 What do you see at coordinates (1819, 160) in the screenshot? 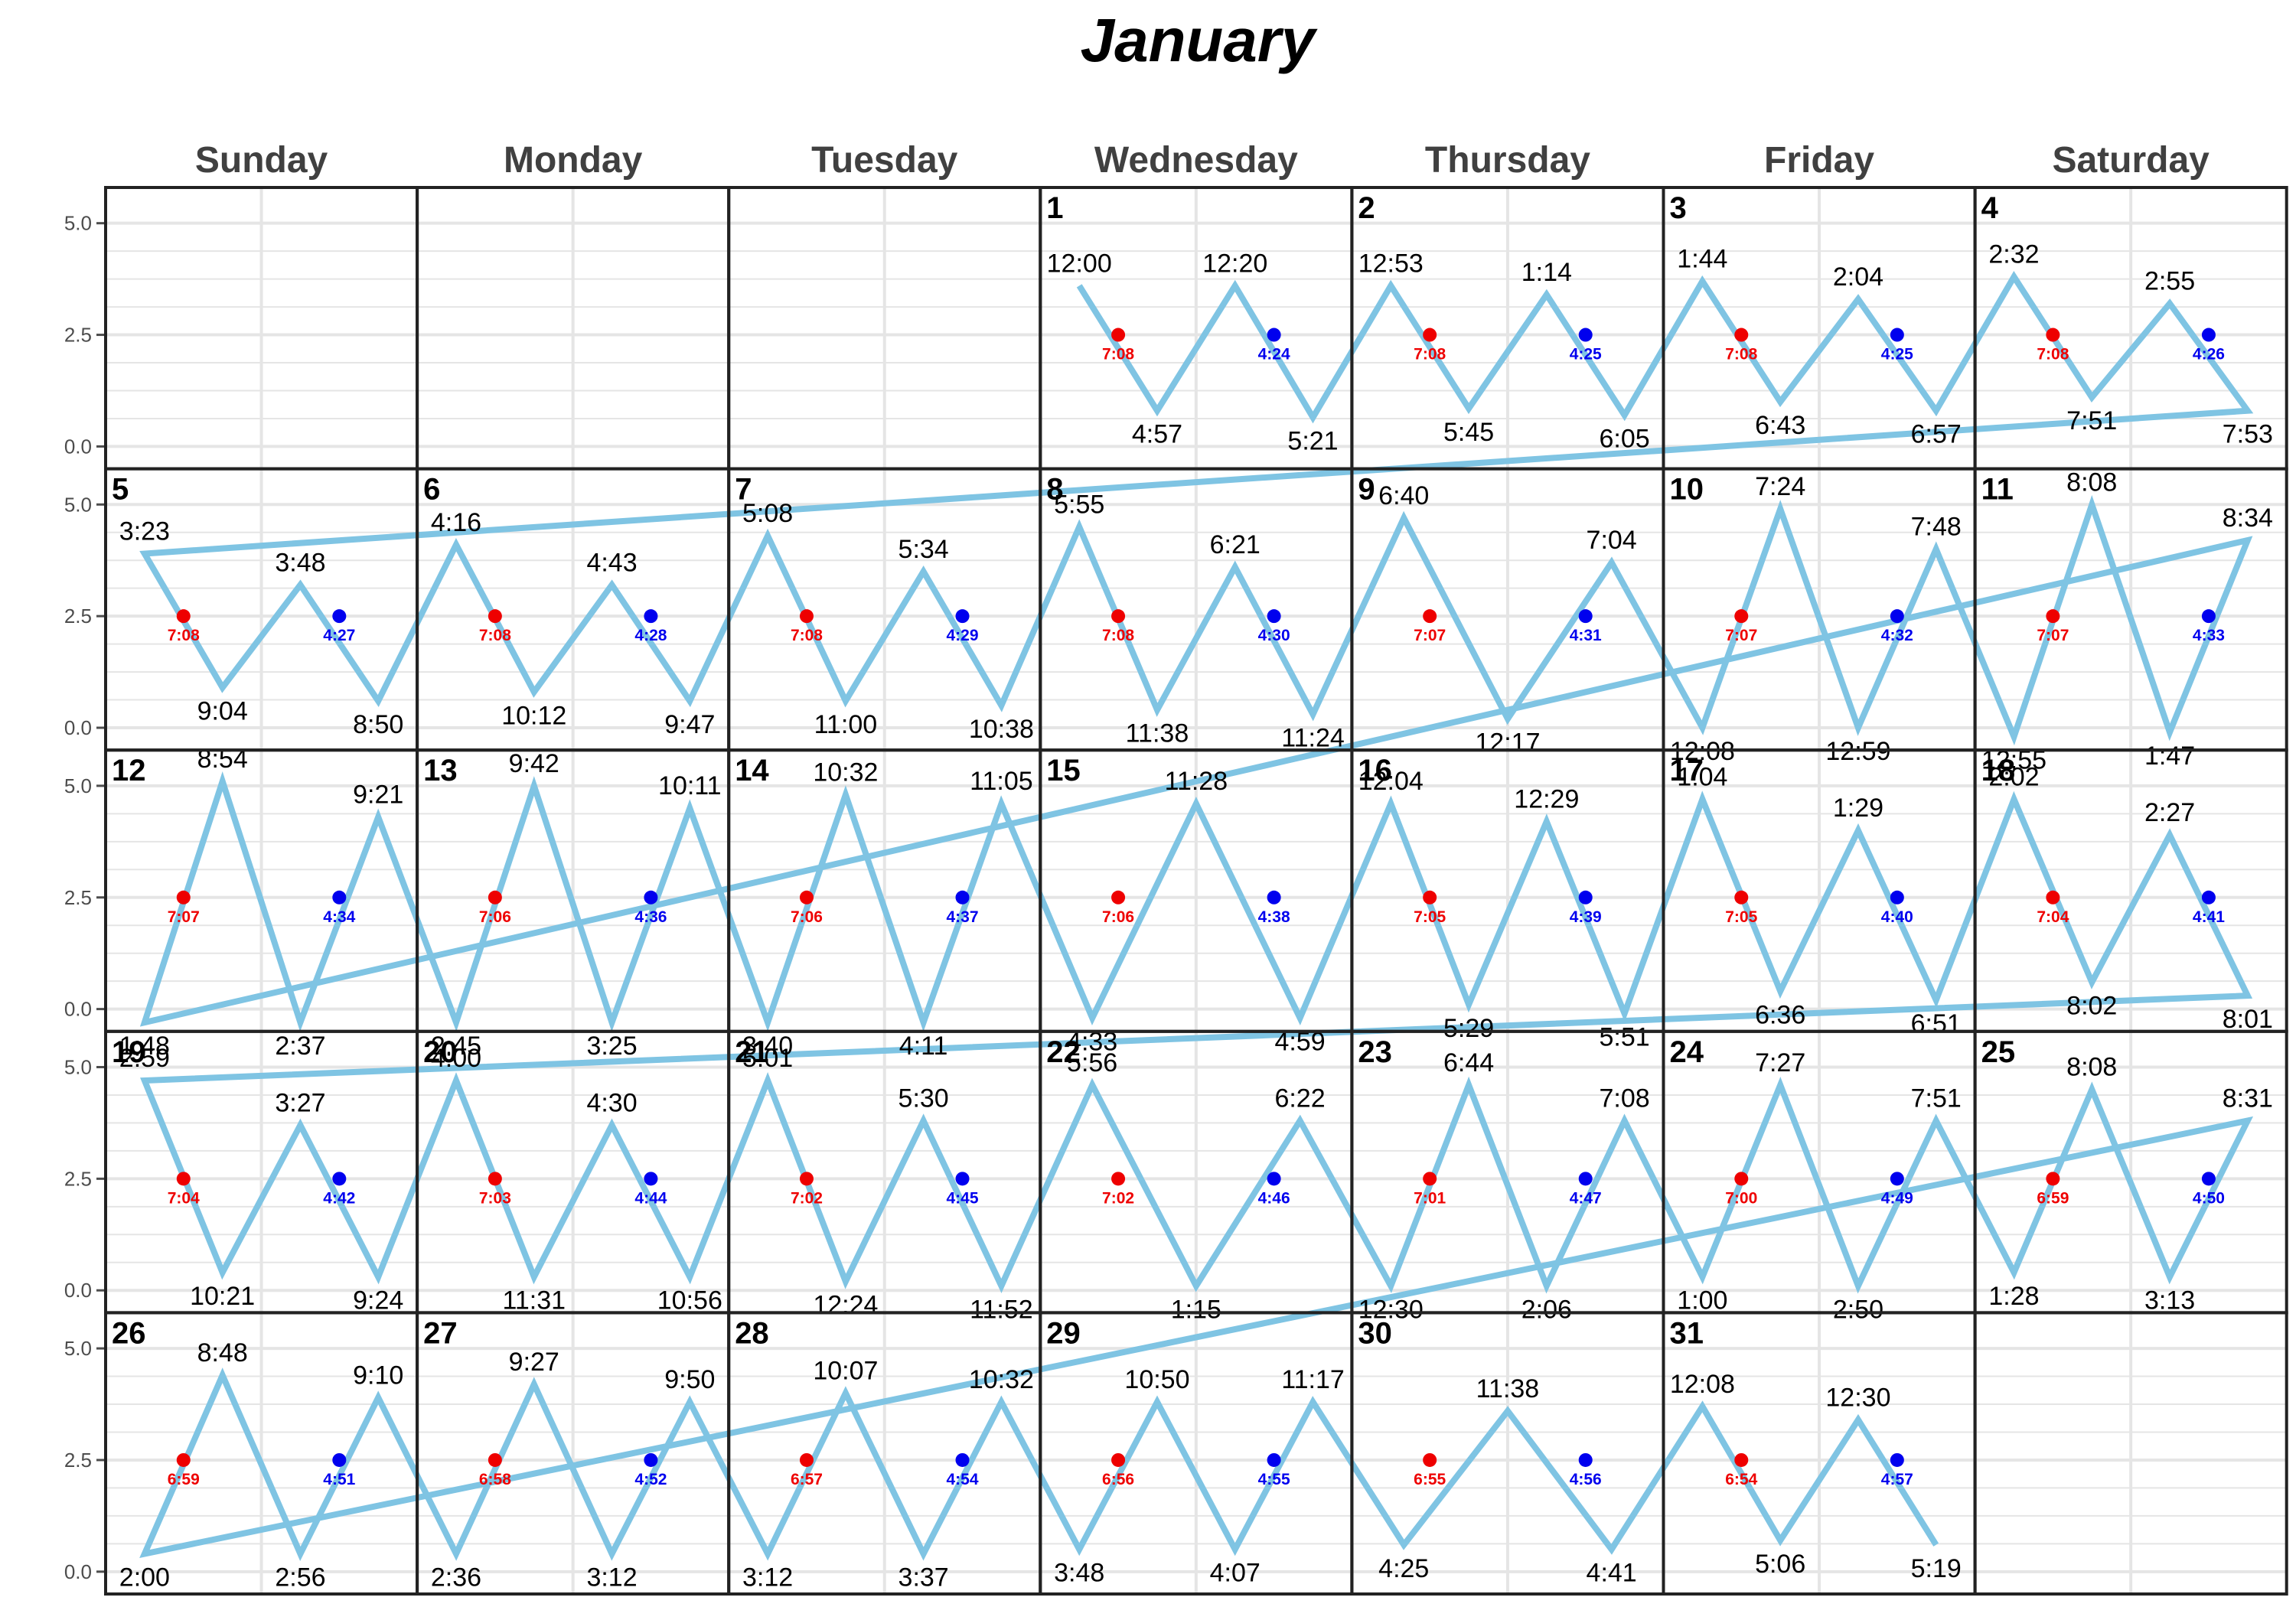
I see `weekday-header-friday: Friday` at bounding box center [1819, 160].